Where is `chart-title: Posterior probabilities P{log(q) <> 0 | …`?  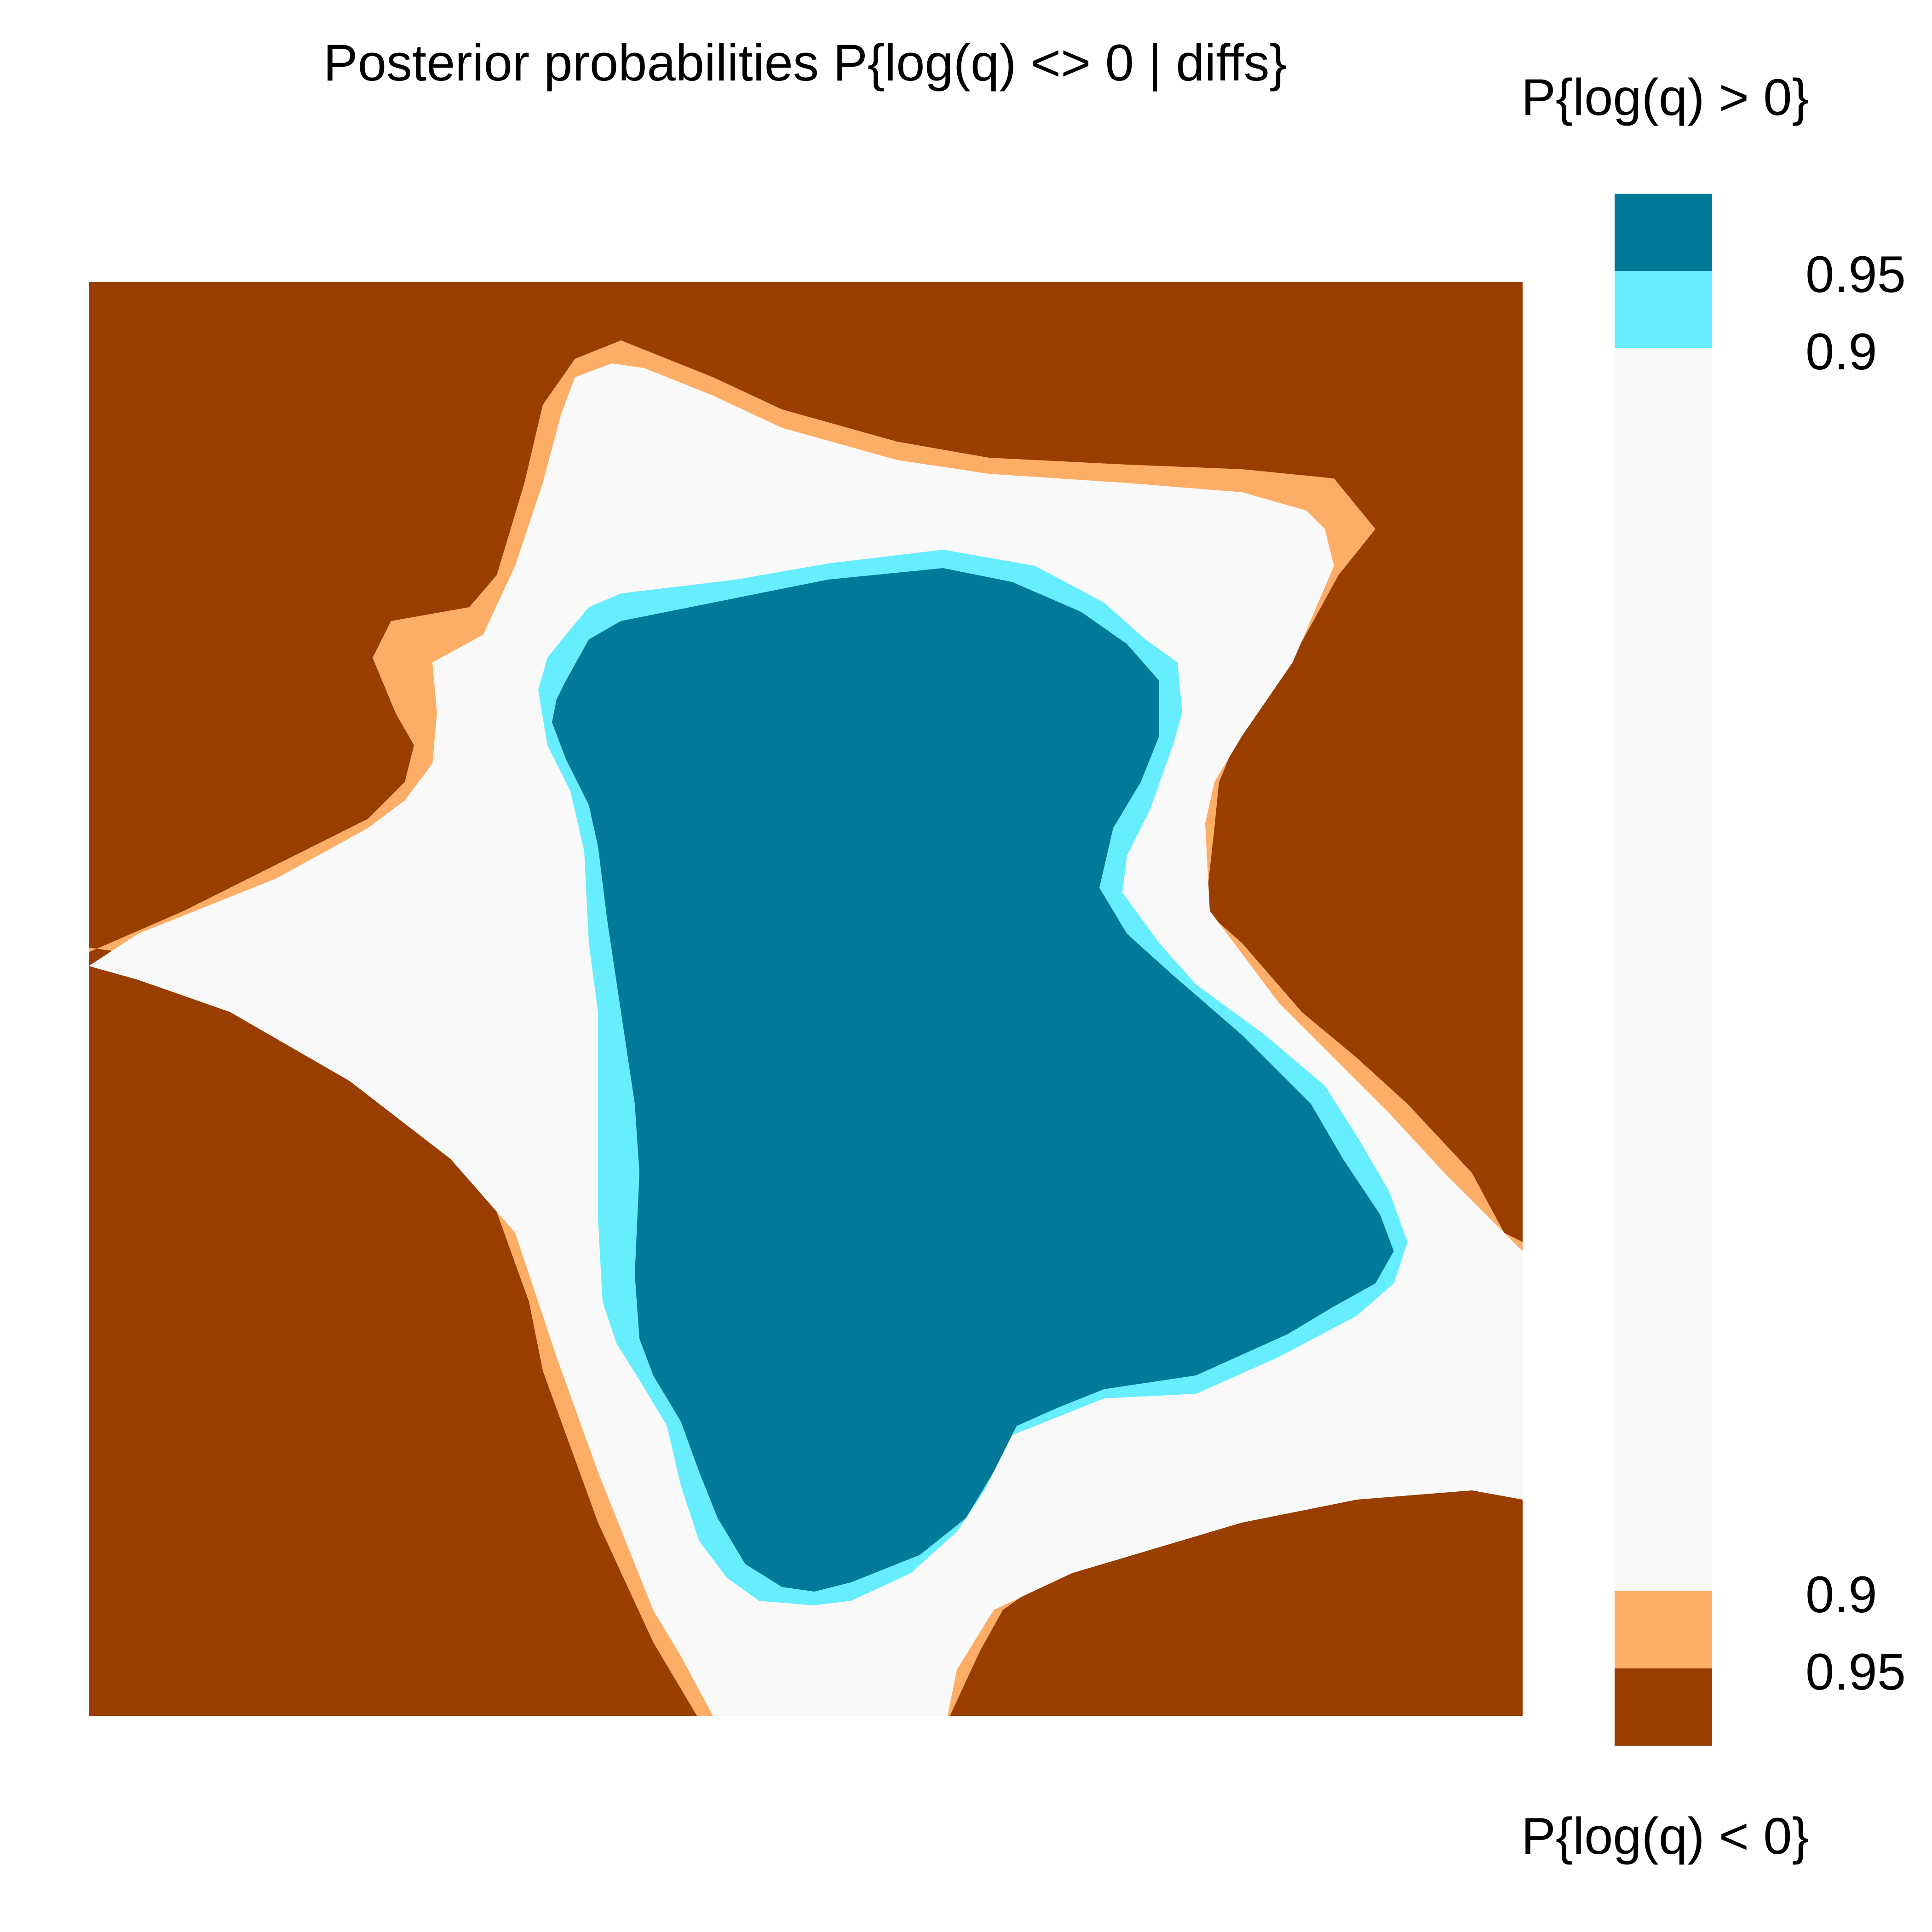 chart-title: Posterior probabilities P{log(q) <> 0 | … is located at coordinates (805, 63).